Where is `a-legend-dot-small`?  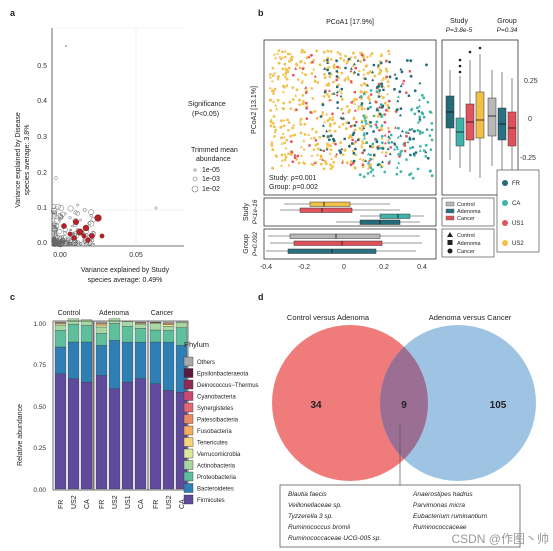
a-legend-dot-small is located at coordinates (195, 170).